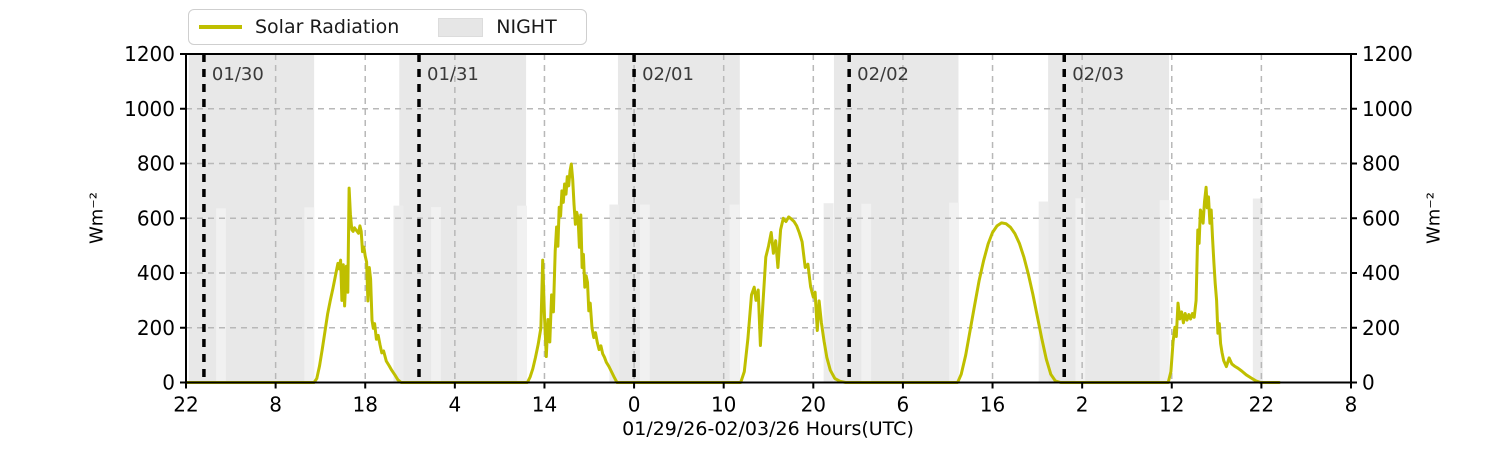  I want to click on y-tick-label-left: 1200, so click(149, 54).